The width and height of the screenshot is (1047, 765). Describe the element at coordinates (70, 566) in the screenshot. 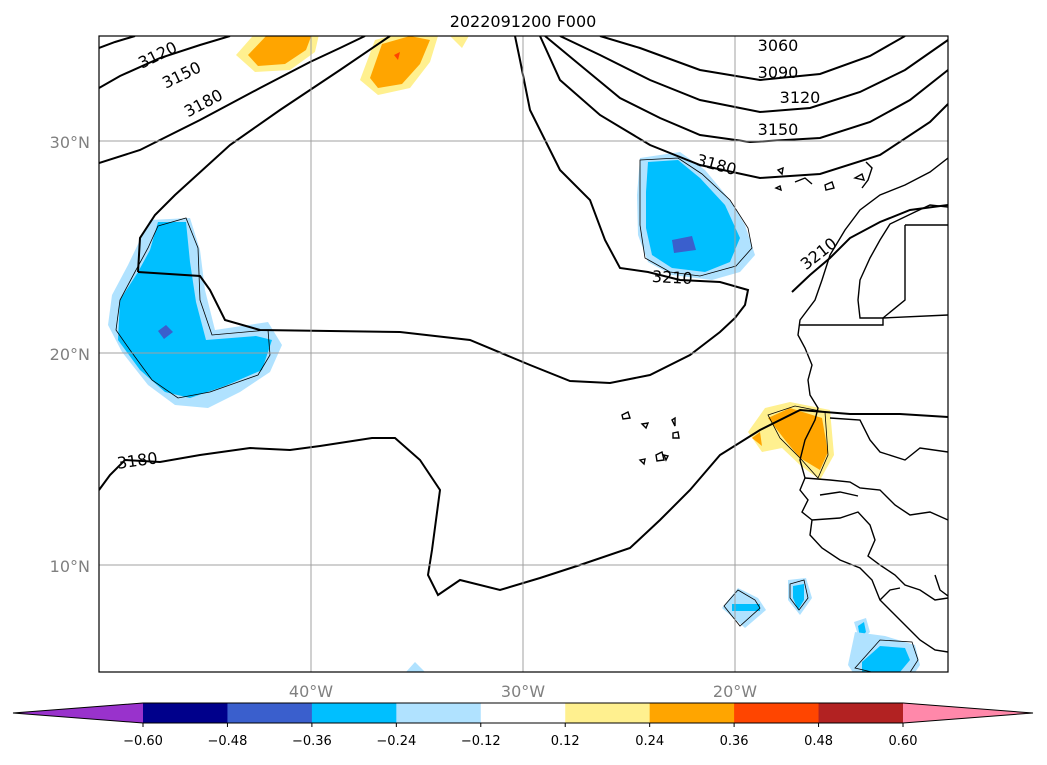

I see `lat-label: 10°N` at that location.